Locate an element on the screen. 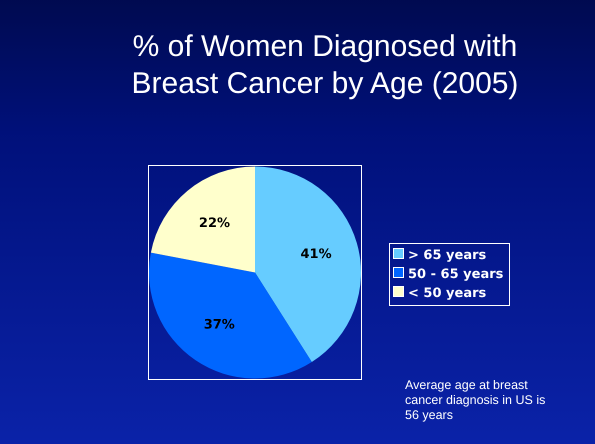 Image resolution: width=595 pixels, height=444 pixels. chart-title: % of Women Diagnosed with Breast Cancer by Age (2005) is located at coordinates (325, 65).